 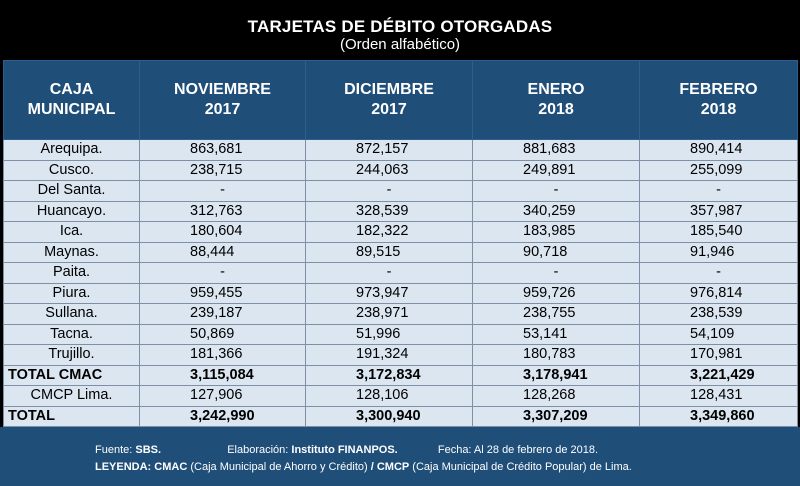 I want to click on row-value: 182,322, so click(x=389, y=232).